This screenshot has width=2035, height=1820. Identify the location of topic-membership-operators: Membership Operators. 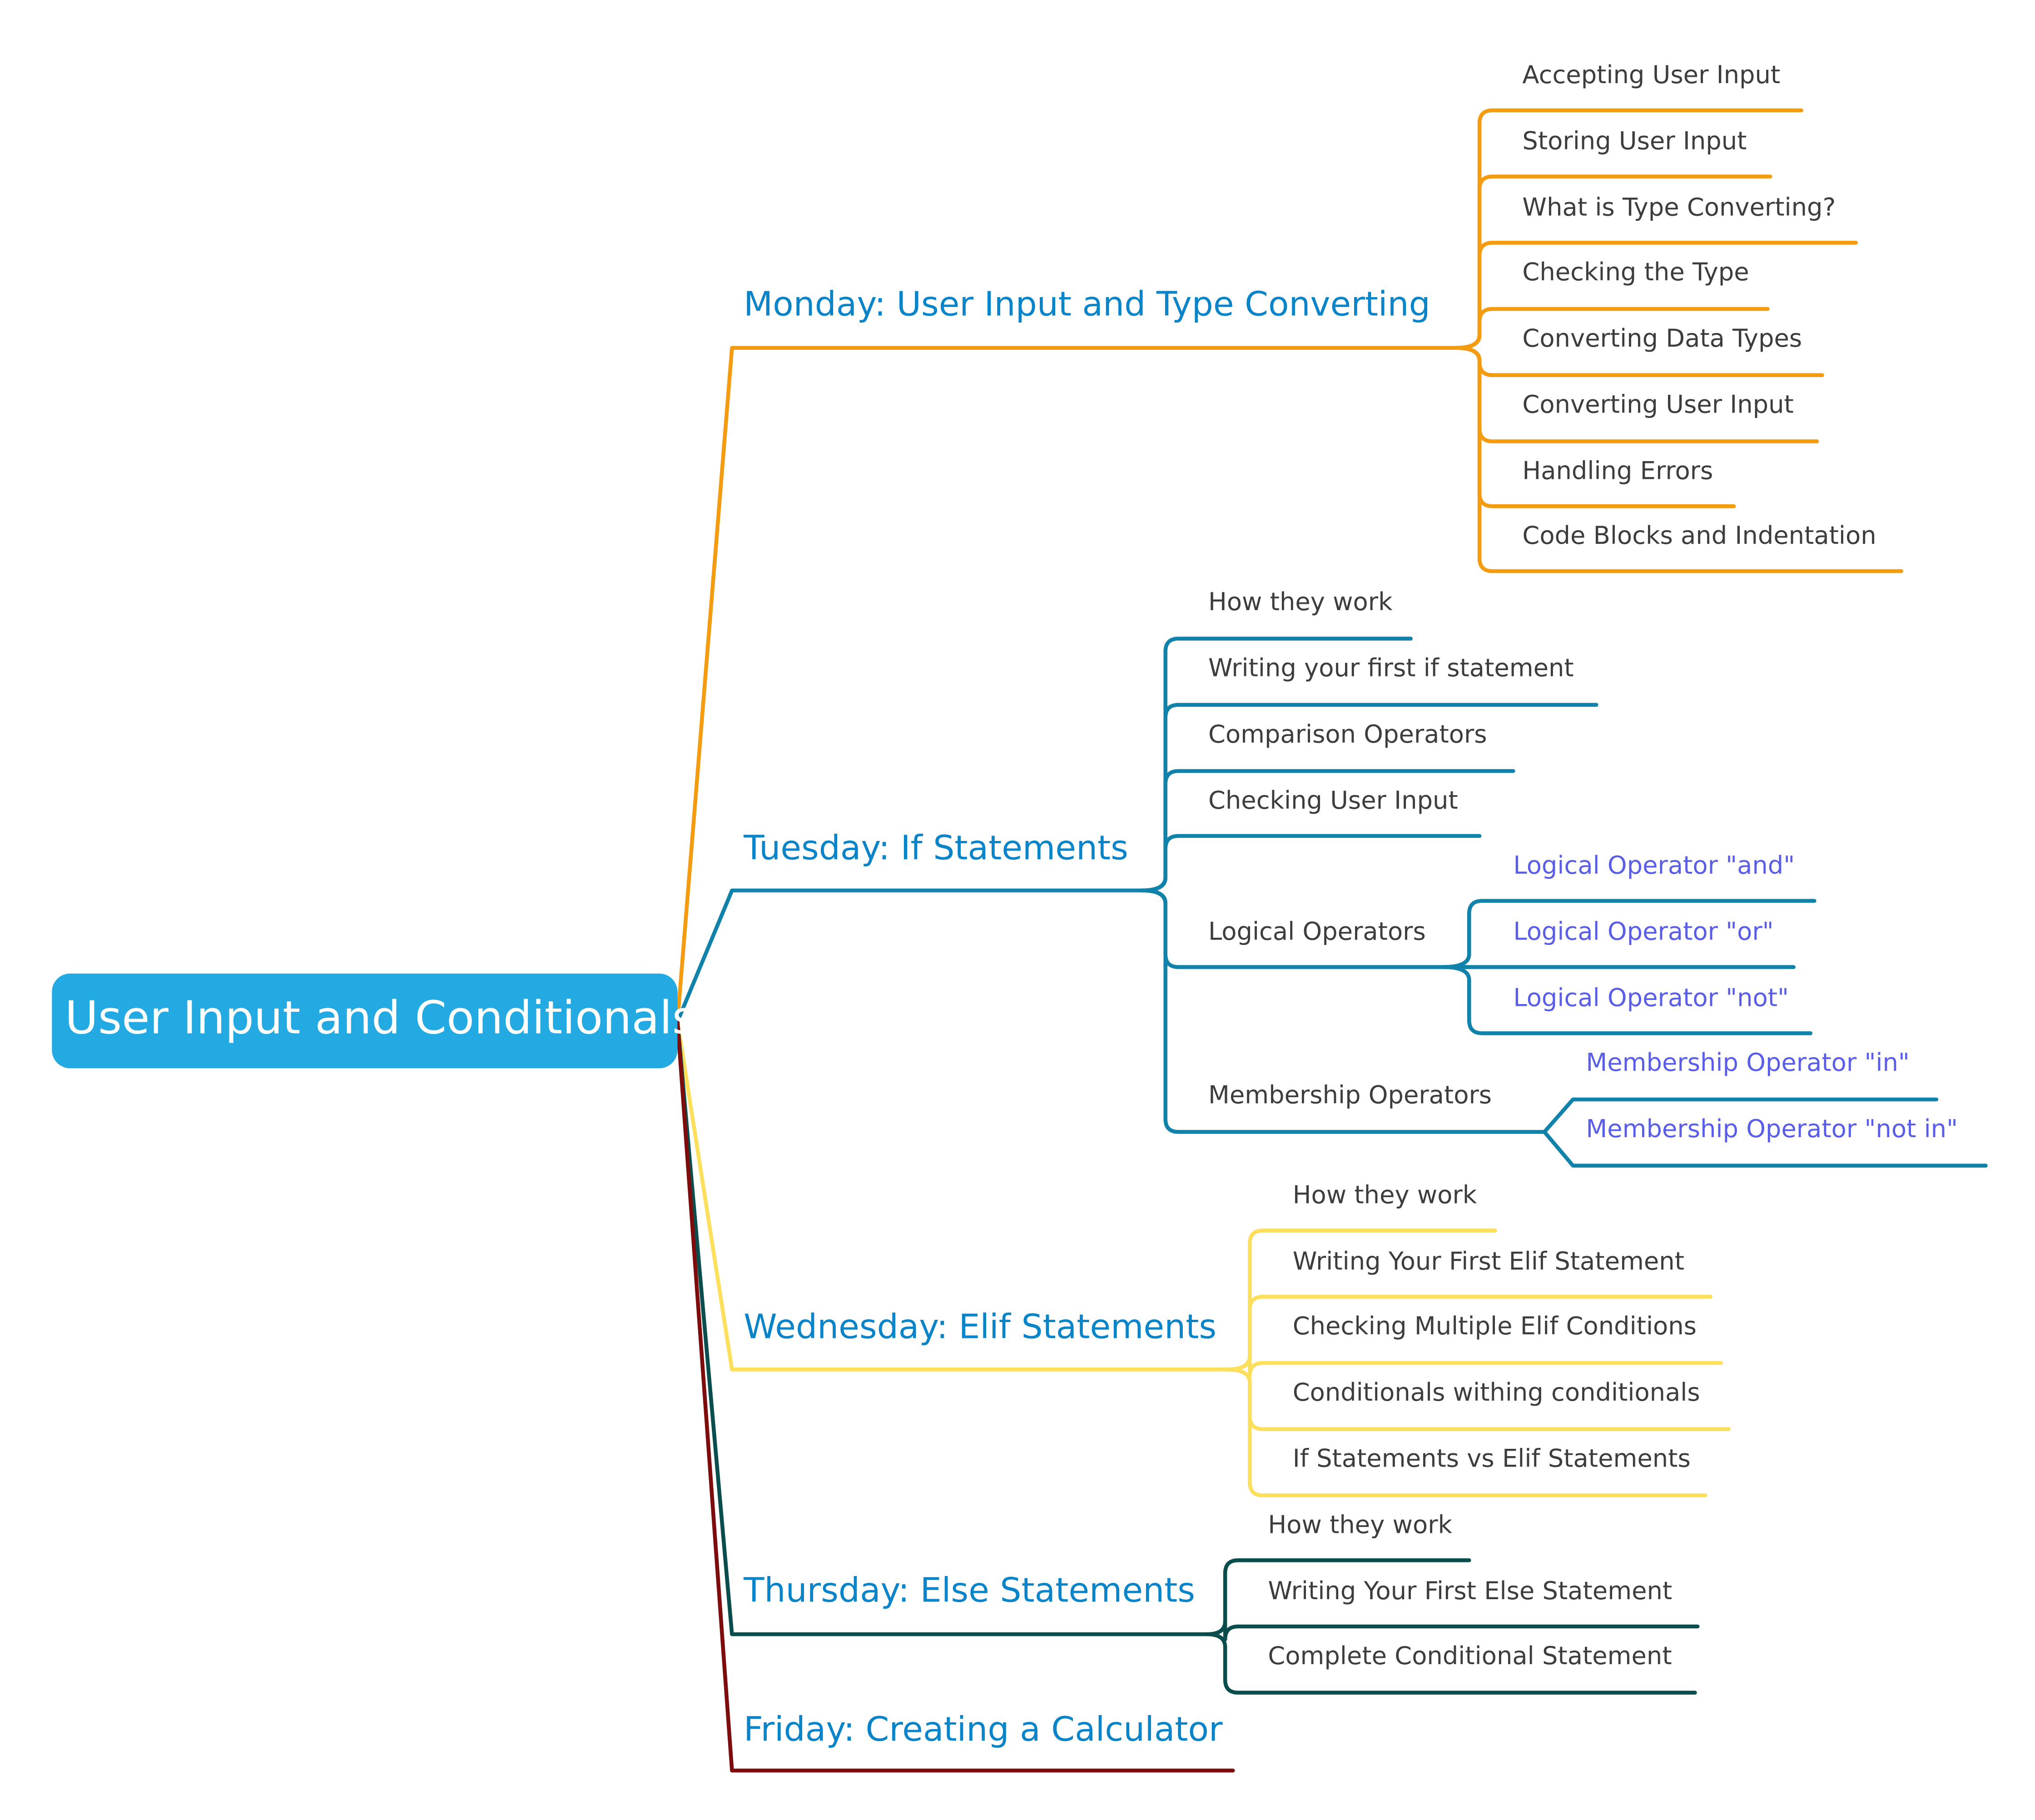
(1350, 1096).